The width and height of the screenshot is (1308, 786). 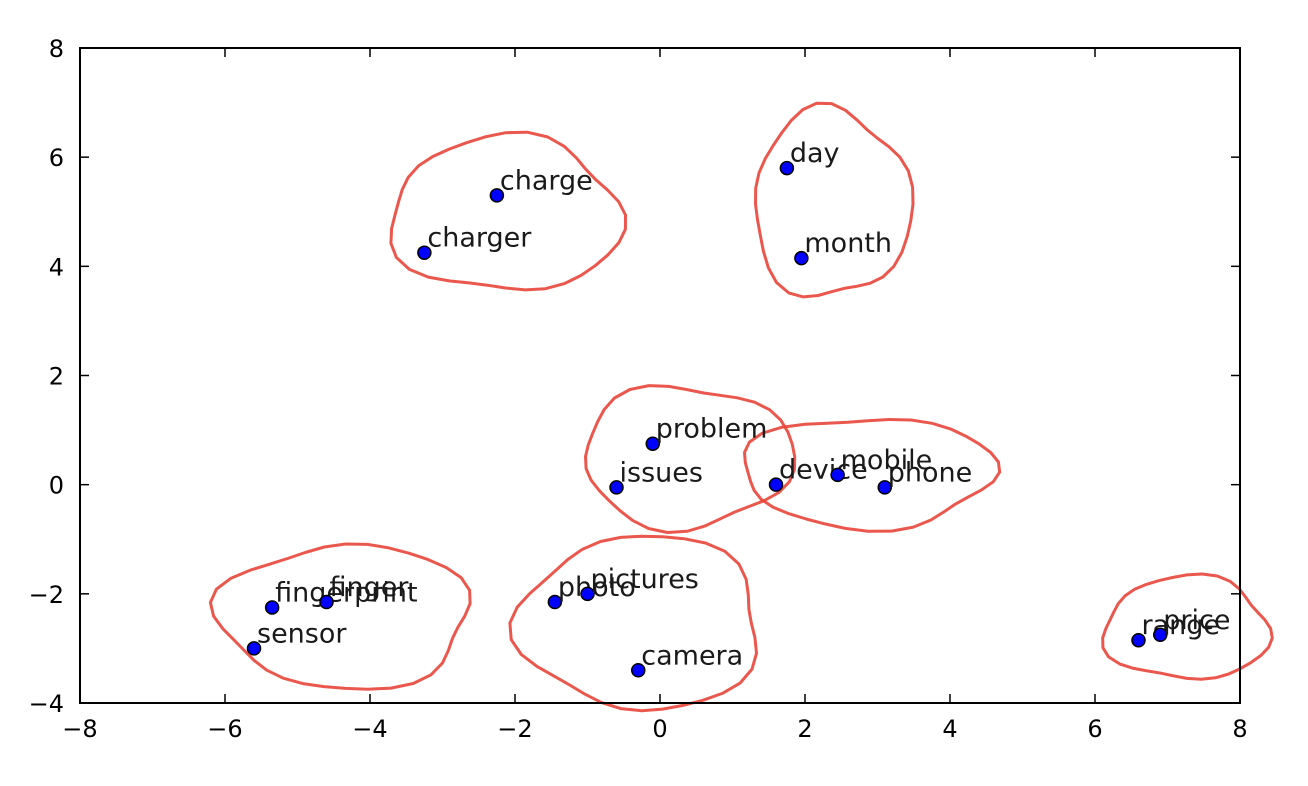 What do you see at coordinates (46, 704) in the screenshot?
I see `y-tick-label: −4` at bounding box center [46, 704].